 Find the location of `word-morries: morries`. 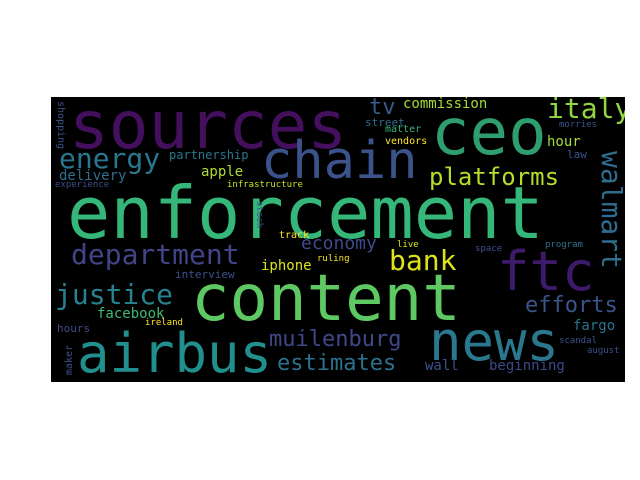

word-morries: morries is located at coordinates (578, 125).